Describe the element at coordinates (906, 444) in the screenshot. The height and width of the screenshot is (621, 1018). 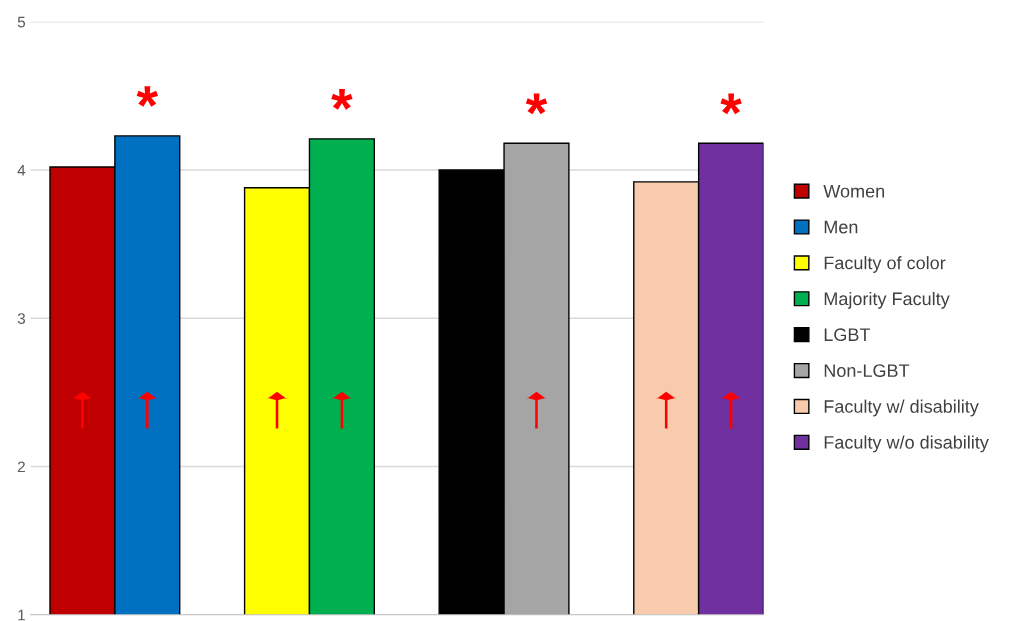
I see `legend-label: Faculty w/o disability` at that location.